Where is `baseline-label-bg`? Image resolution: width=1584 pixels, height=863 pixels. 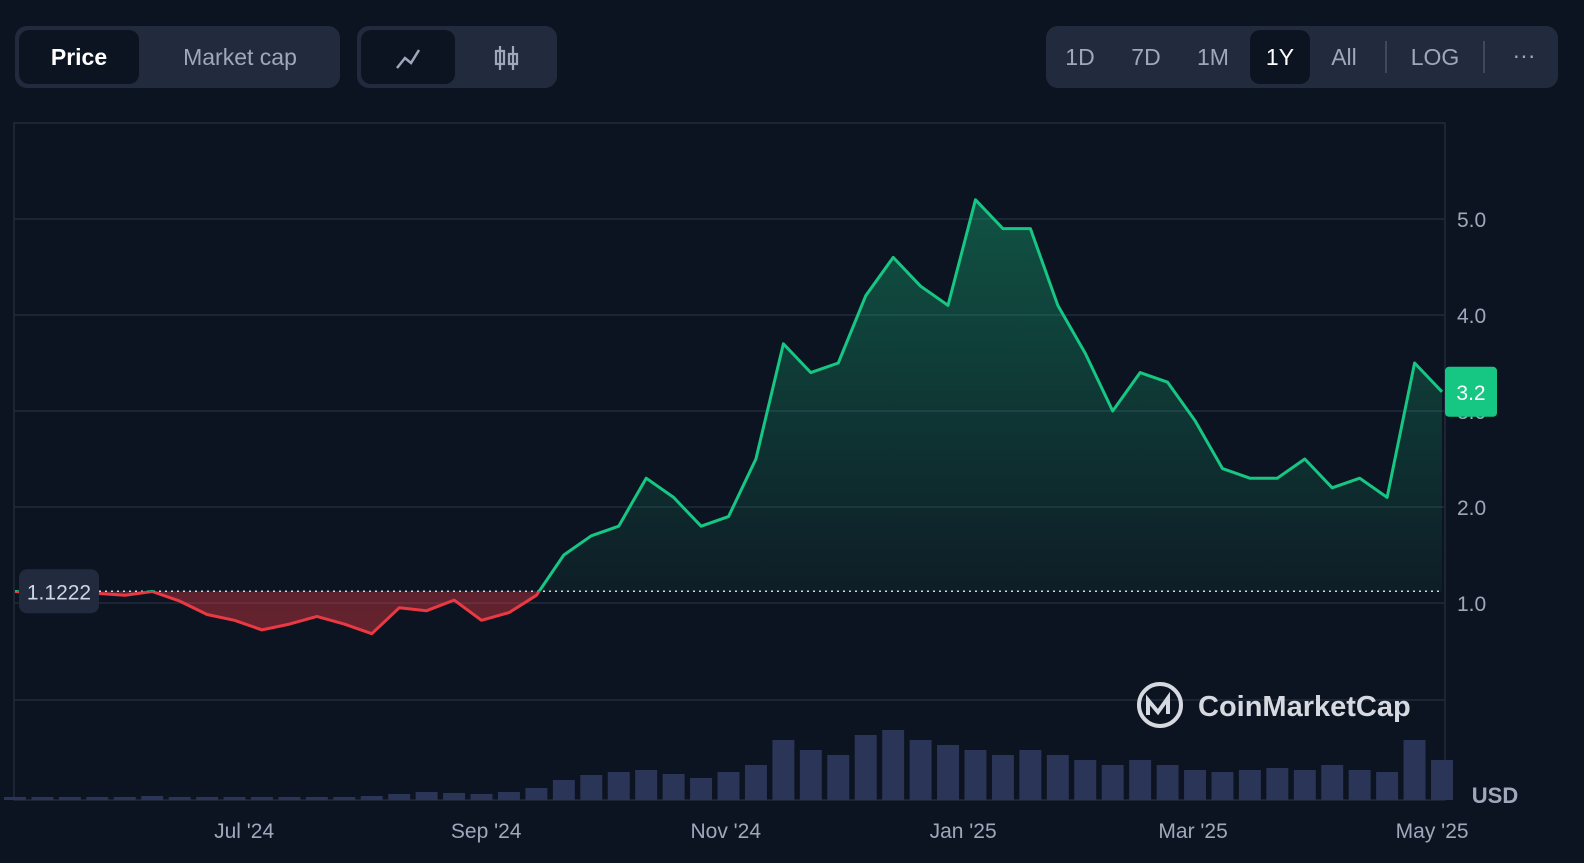 baseline-label-bg is located at coordinates (59, 591).